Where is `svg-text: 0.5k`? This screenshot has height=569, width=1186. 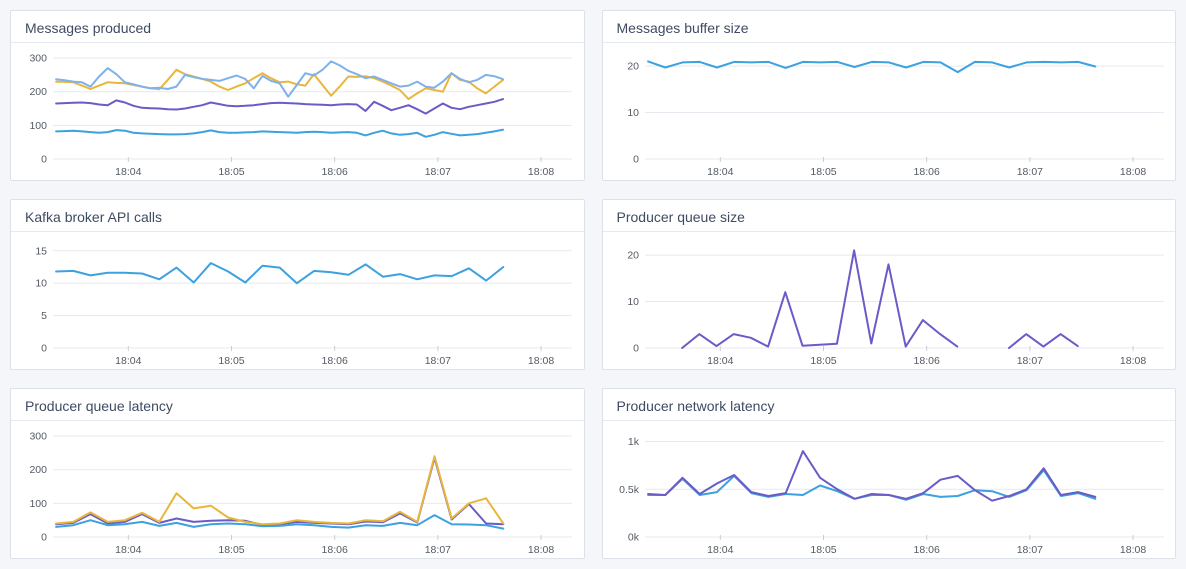
svg-text: 0.5k is located at coordinates (629, 490).